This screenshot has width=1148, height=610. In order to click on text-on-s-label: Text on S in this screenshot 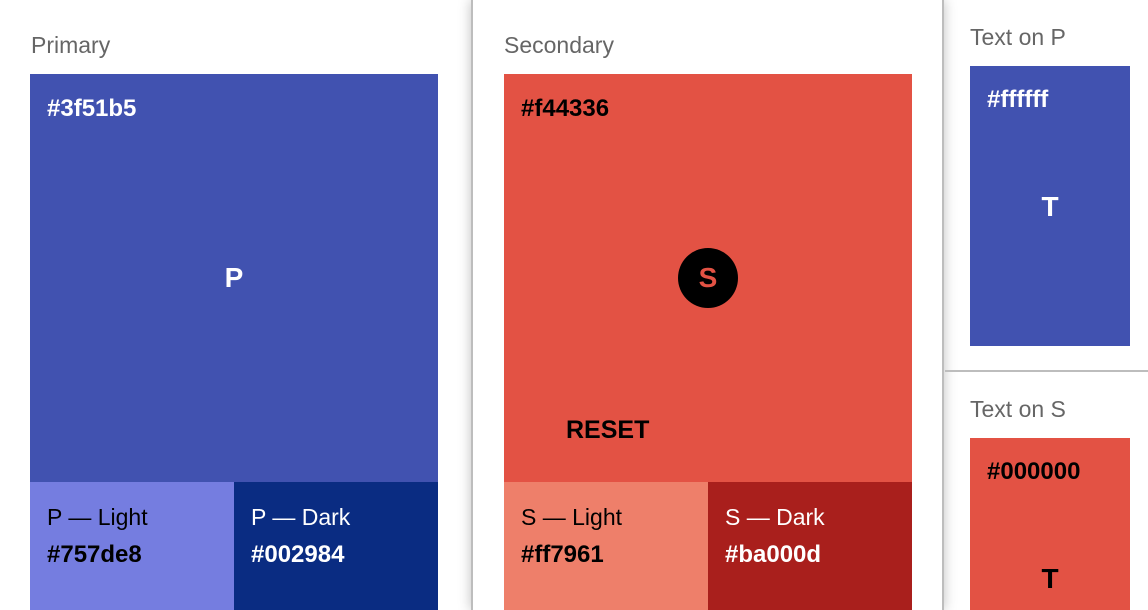, I will do `click(1018, 409)`.